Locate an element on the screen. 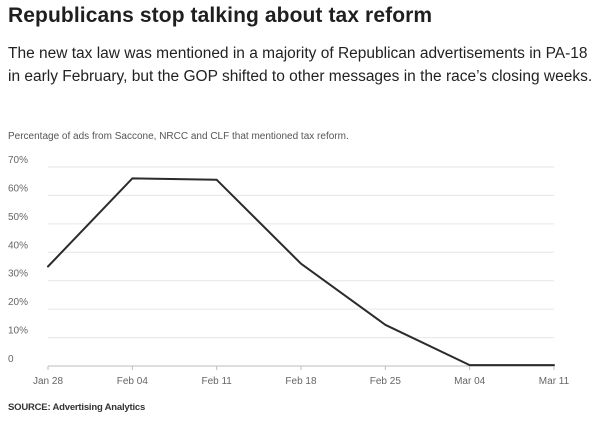  x-tick-label: Feb 18 is located at coordinates (301, 381).